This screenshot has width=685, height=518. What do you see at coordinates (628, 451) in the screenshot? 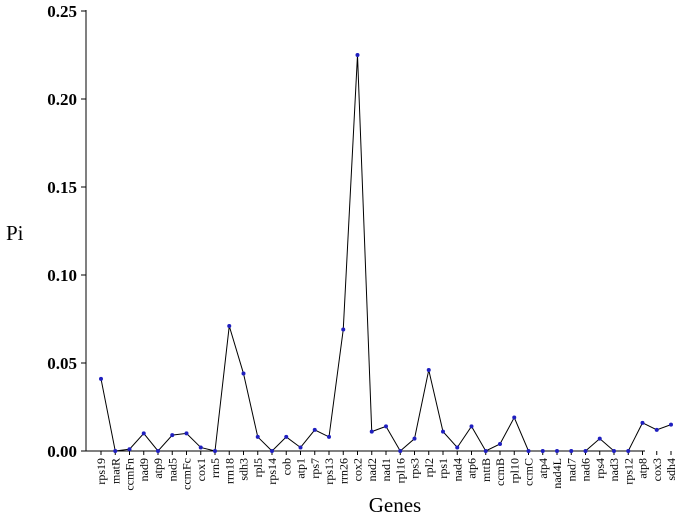
I see `data-point-rps12` at bounding box center [628, 451].